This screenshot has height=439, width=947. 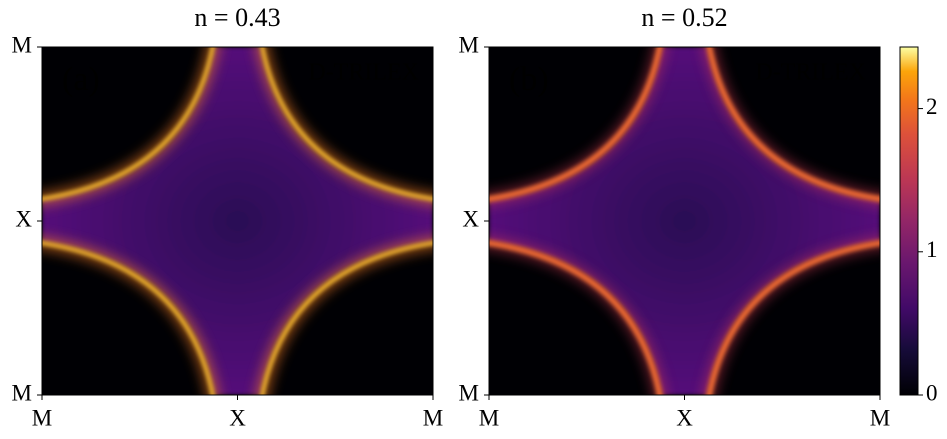 I want to click on panel-label: (a), so click(x=81, y=79).